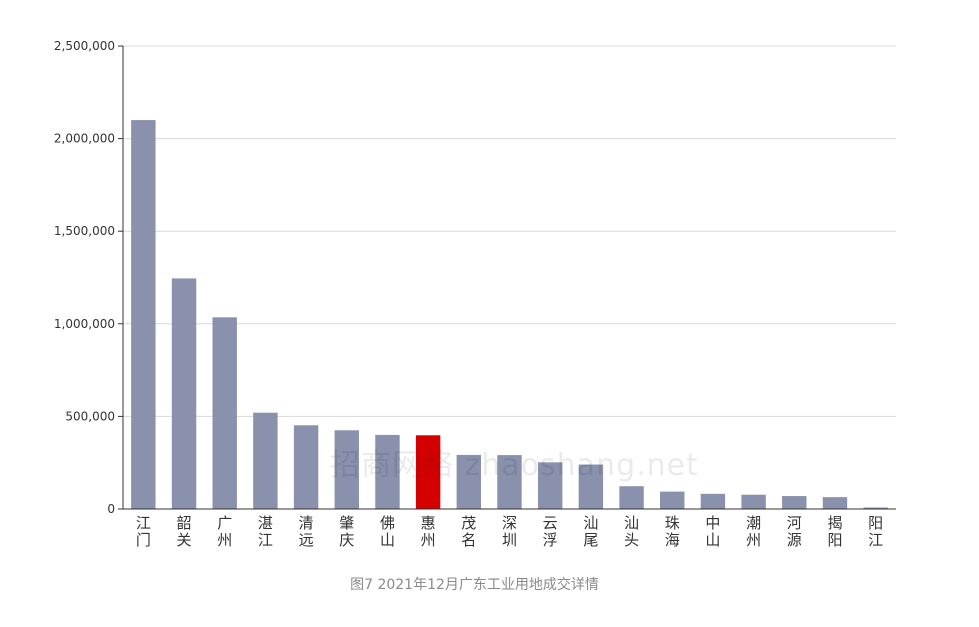 The height and width of the screenshot is (627, 979). What do you see at coordinates (428, 531) in the screenshot?
I see `x-category-label: 惠州` at bounding box center [428, 531].